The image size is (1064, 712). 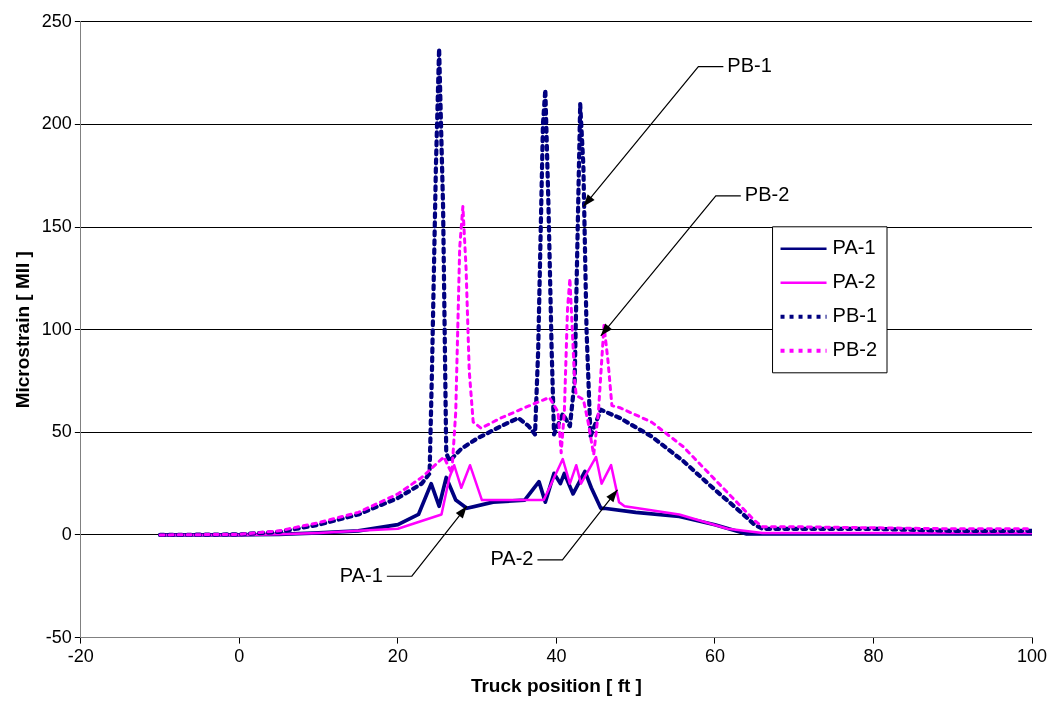 I want to click on annotation: PB-1, so click(x=749, y=65).